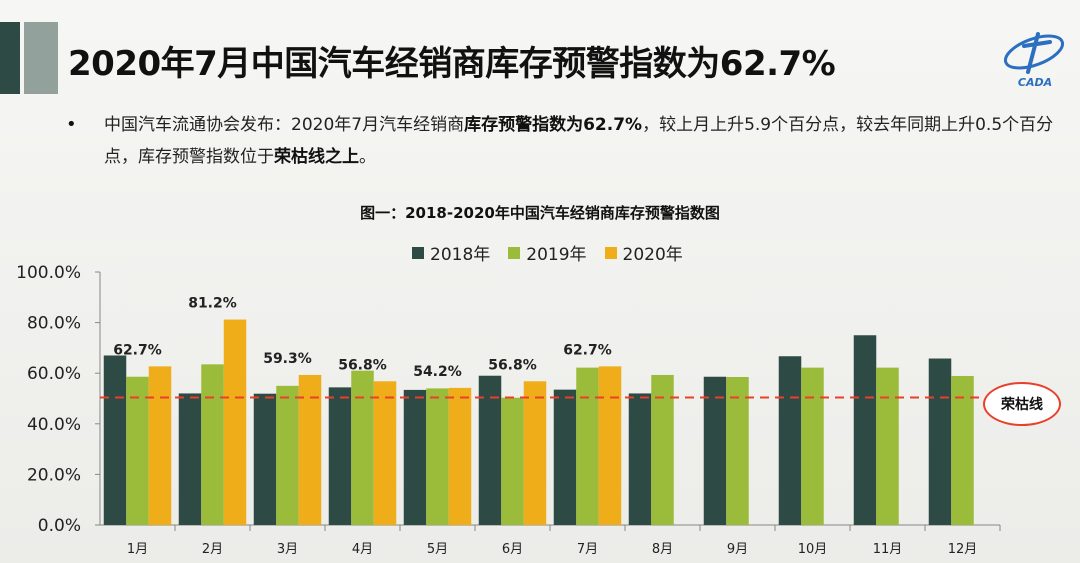 Image resolution: width=1080 pixels, height=563 pixels. I want to click on y-tick-label: 100.0%, so click(48, 273).